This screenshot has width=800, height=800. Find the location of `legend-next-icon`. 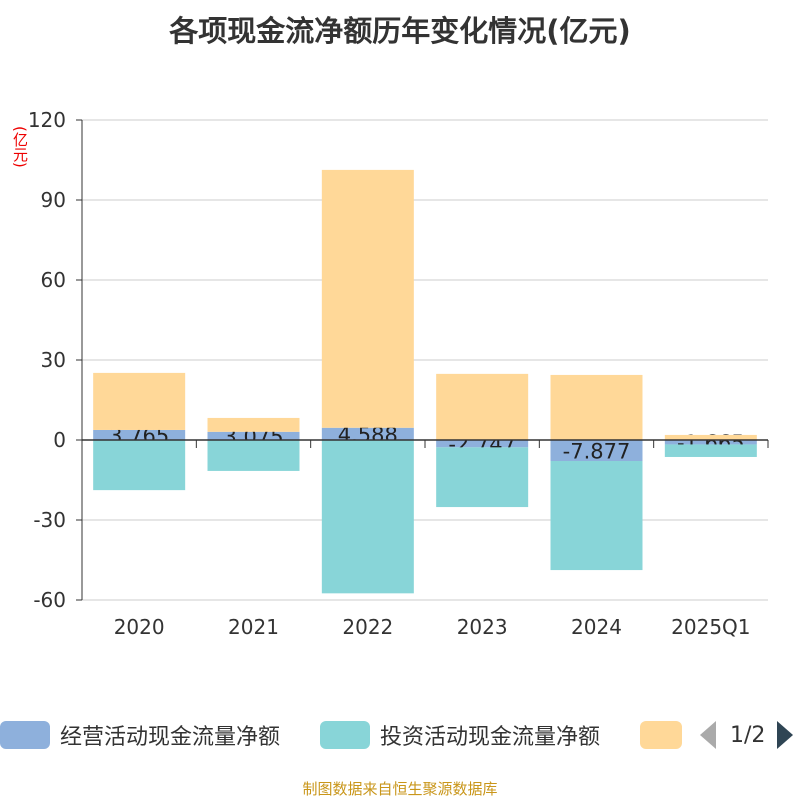

legend-next-icon is located at coordinates (785, 735).